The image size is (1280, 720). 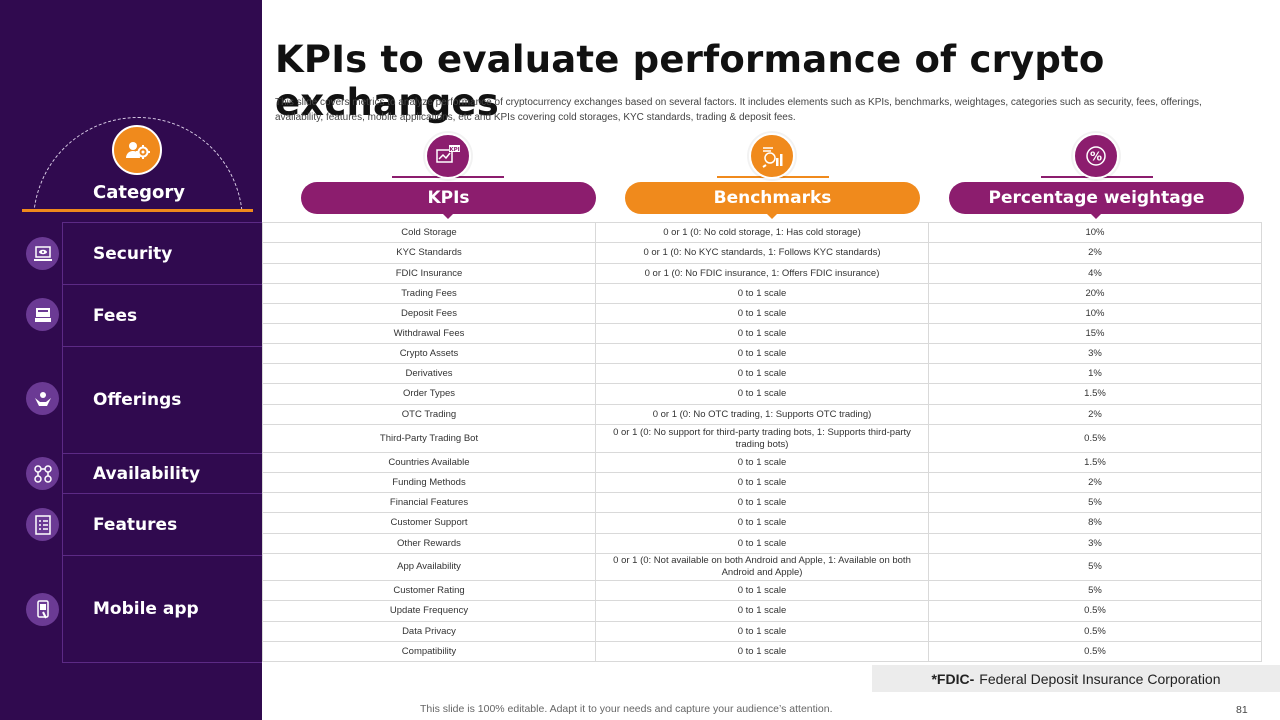 I want to click on table-row: Derivatives 0 to 1 scale 1%, so click(x=762, y=373).